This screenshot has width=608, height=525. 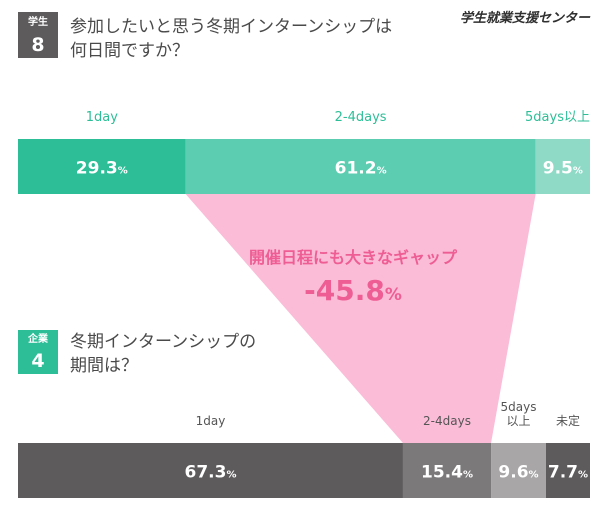 What do you see at coordinates (442, 473) in the screenshot?
I see `company-value-number-1: 15.4` at bounding box center [442, 473].